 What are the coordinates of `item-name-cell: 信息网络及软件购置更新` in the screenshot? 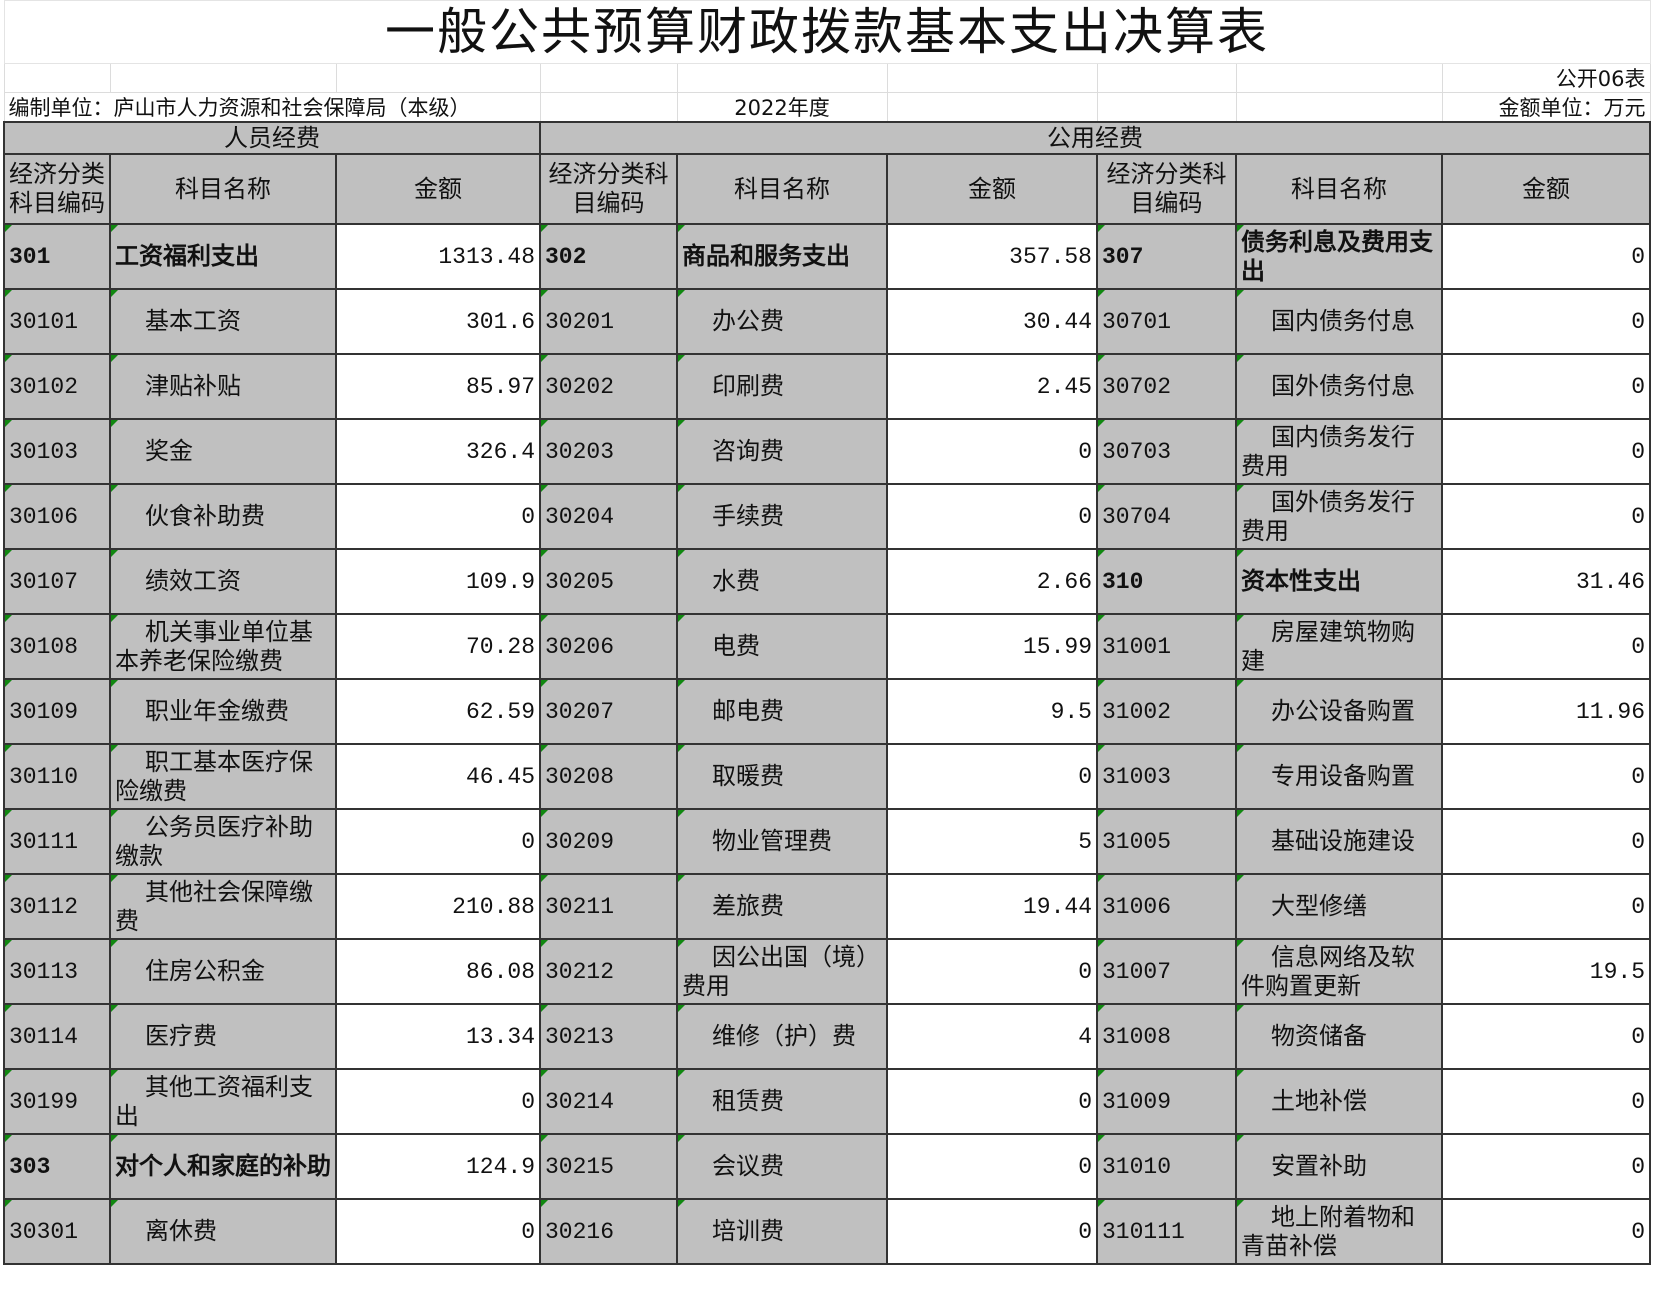 It's located at (1339, 971).